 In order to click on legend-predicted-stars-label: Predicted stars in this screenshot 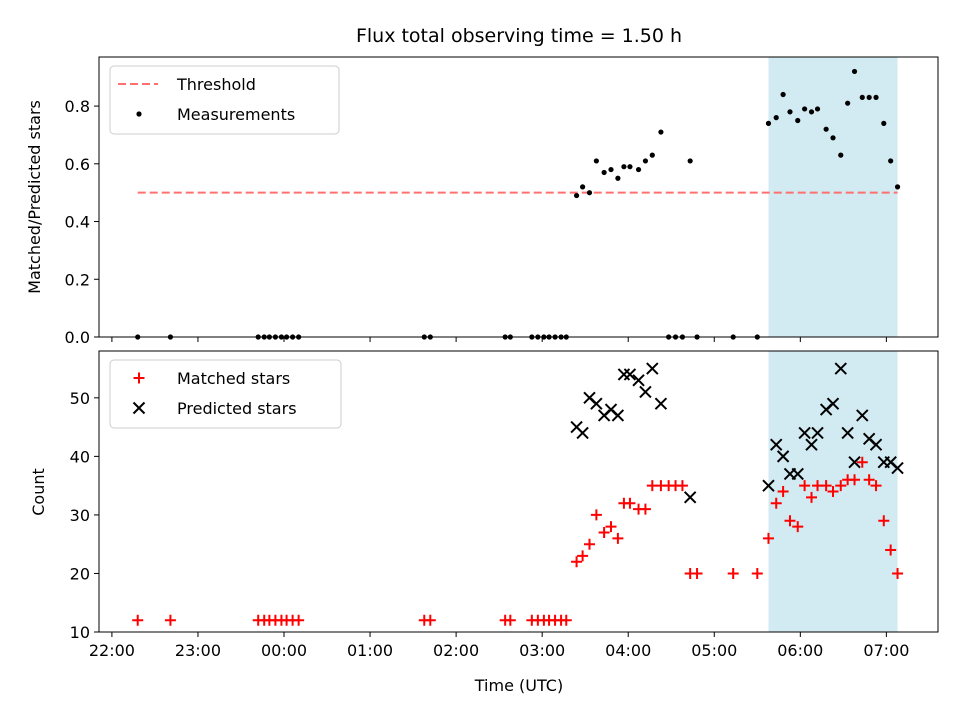, I will do `click(237, 408)`.